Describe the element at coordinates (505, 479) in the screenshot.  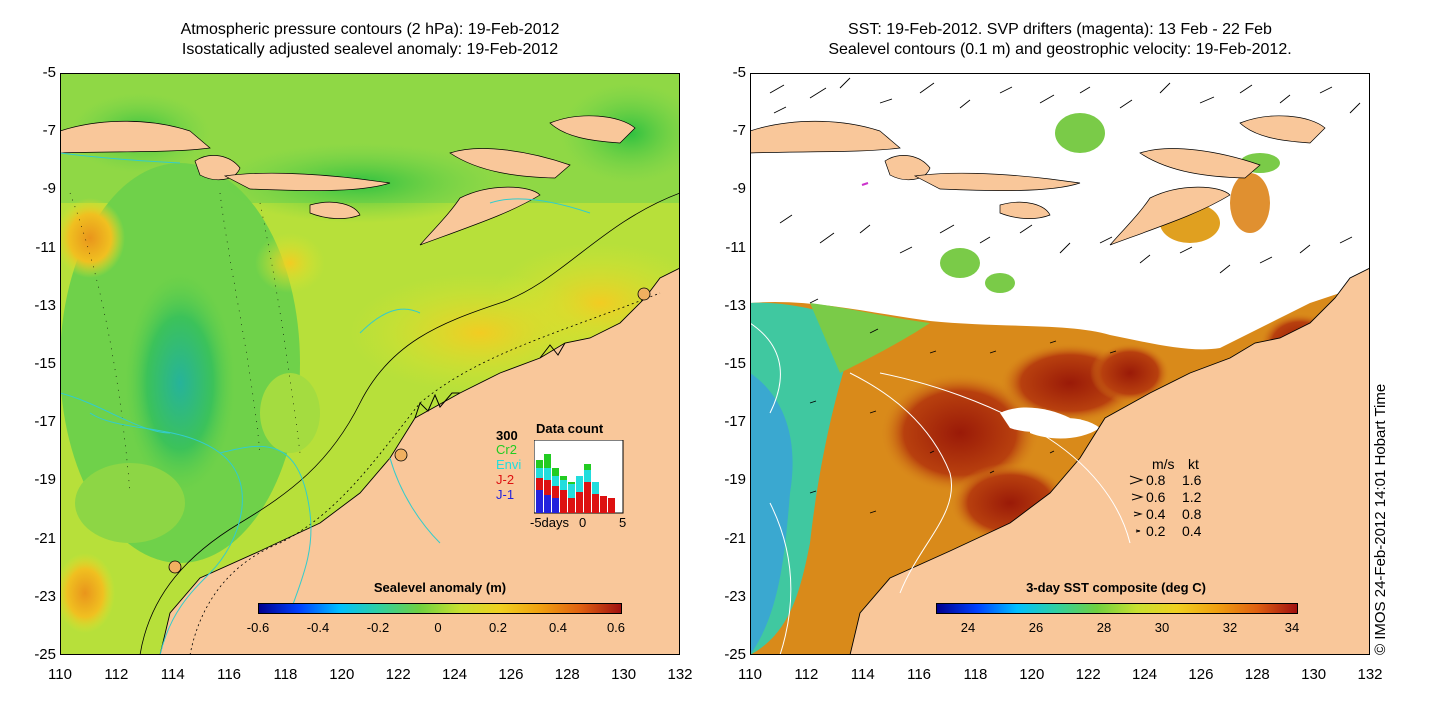
I see `mission-label-j2: J-2` at that location.